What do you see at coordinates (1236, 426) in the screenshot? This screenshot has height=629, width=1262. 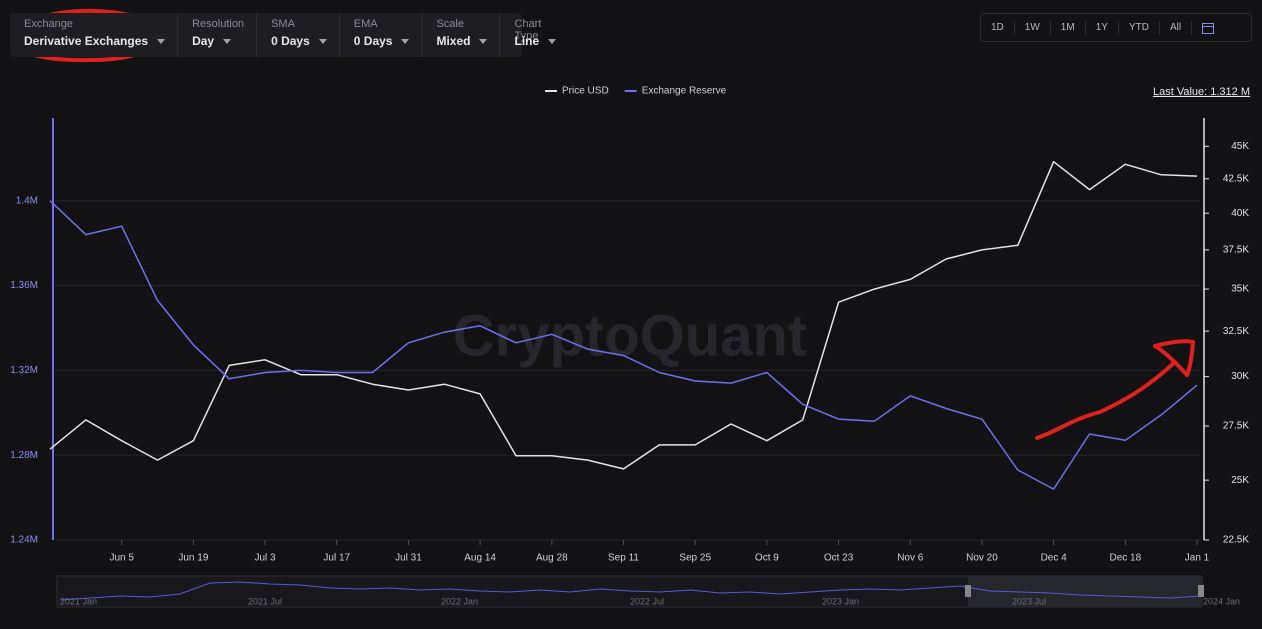 I see `y2-tick-label: 27.5K` at bounding box center [1236, 426].